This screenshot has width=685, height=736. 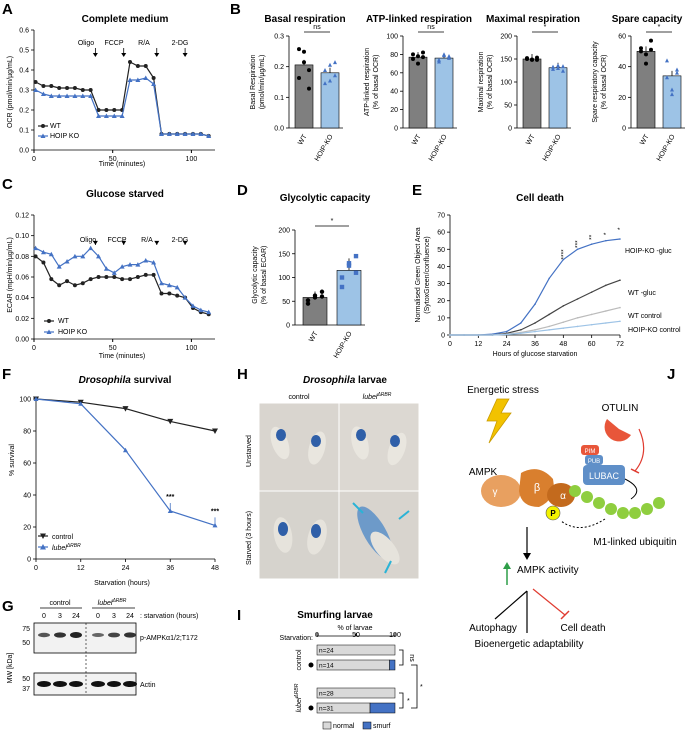 I want to click on y-tick-label: 0.06, so click(x=22, y=278).